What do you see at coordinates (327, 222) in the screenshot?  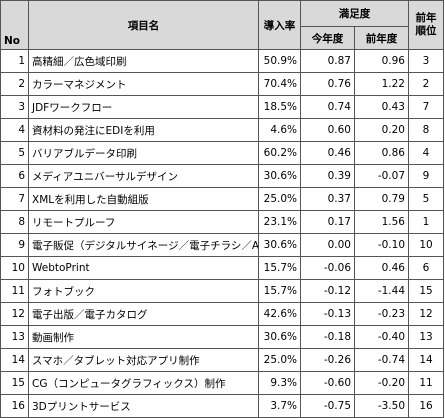 I see `cell-this-year: 0.17` at bounding box center [327, 222].